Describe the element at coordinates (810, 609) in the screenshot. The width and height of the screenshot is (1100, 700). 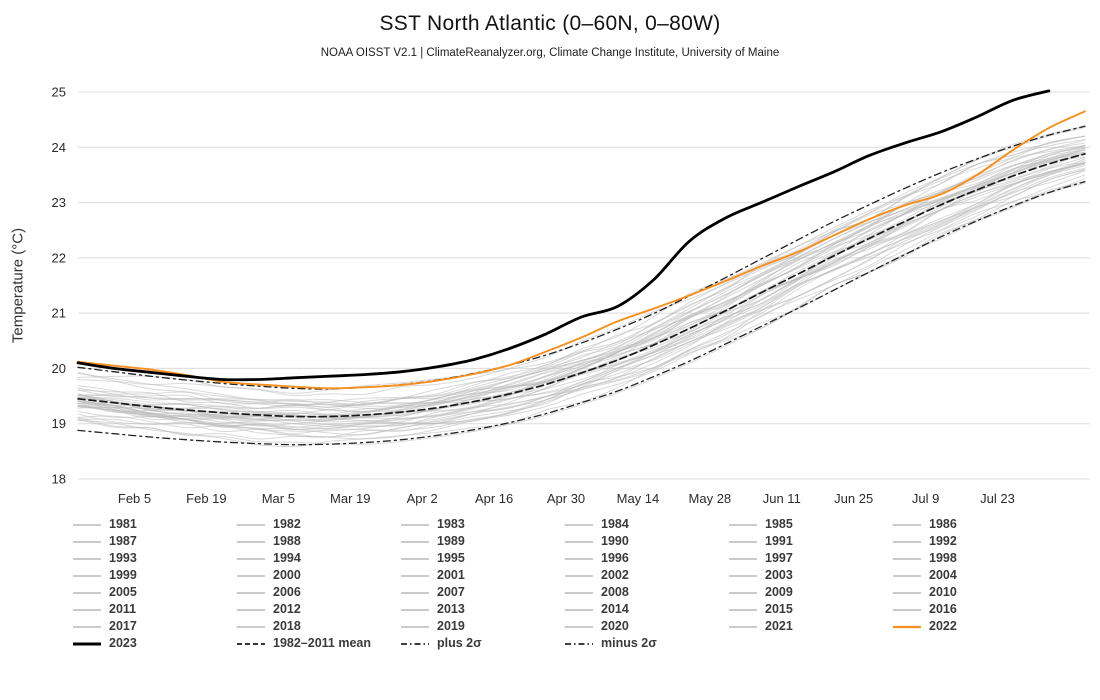
I see `legend-item-2015: 2015` at that location.